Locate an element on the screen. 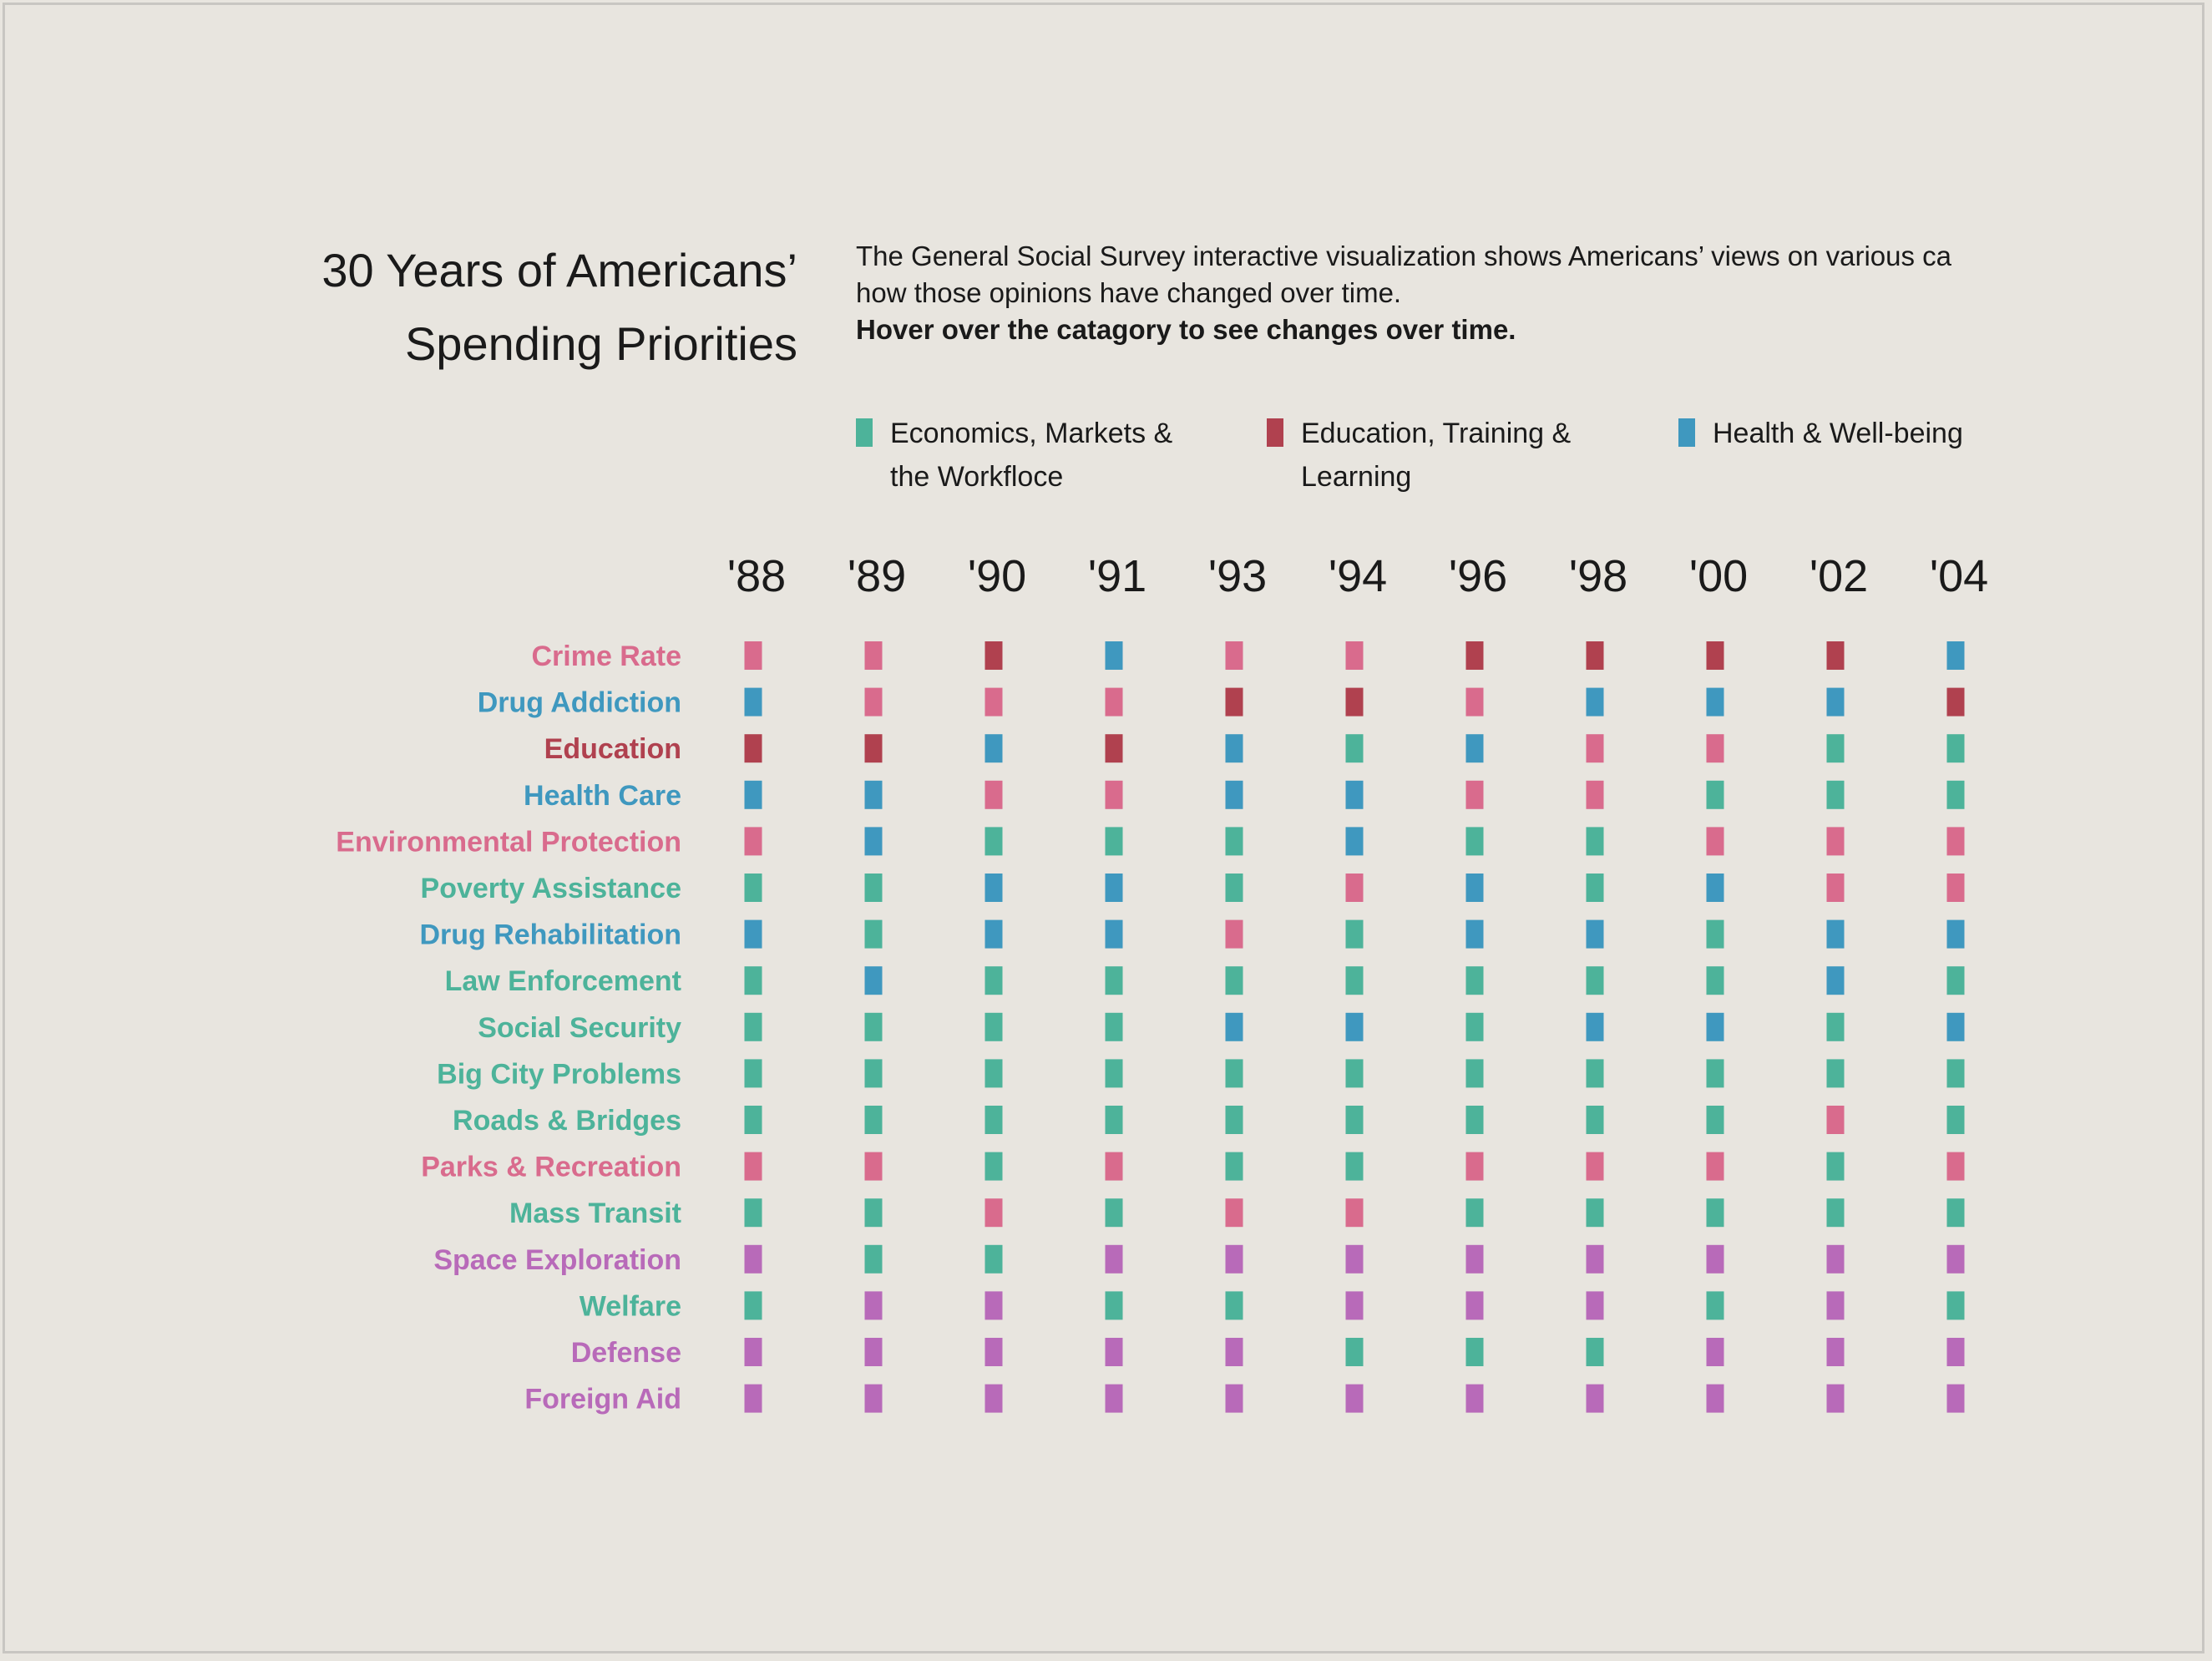 The width and height of the screenshot is (2212, 1661). category-label: Drug Rehabilitation is located at coordinates (550, 935).